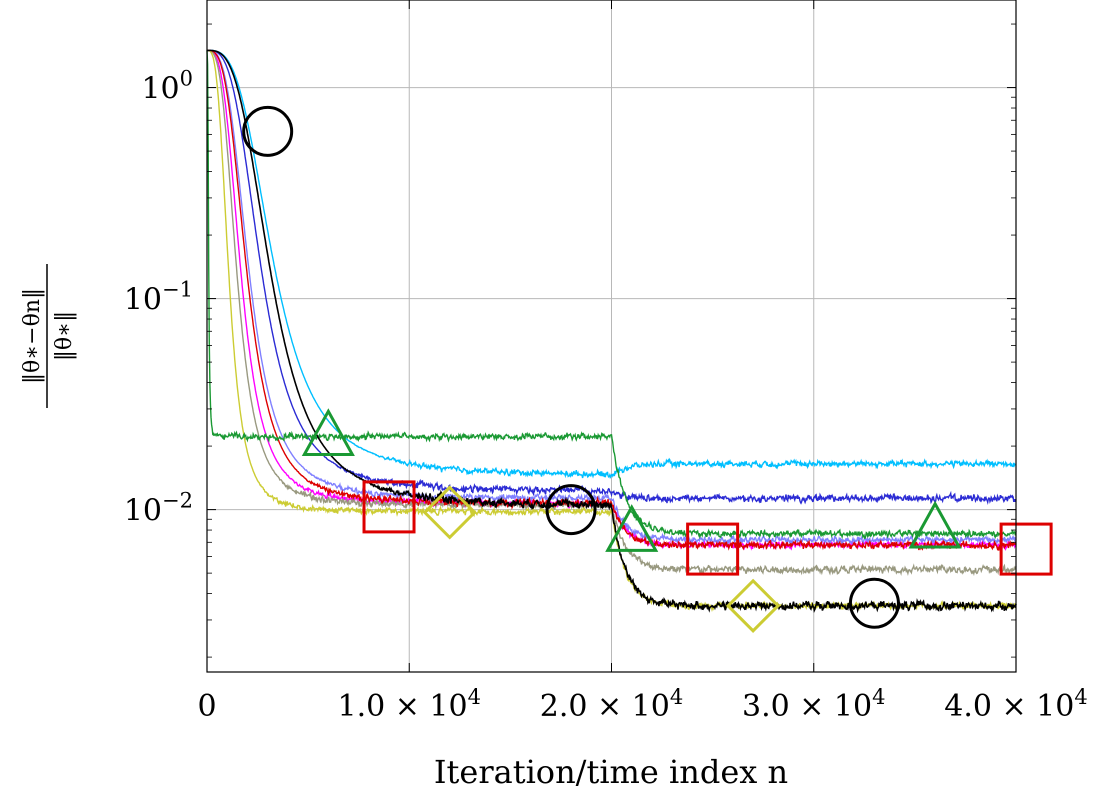 Image resolution: width=1112 pixels, height=809 pixels. I want to click on x-tick-labels: 0 1.0 × 104 2.0 × 104 3.0 × 104 4.0 × 104, so click(642, 704).